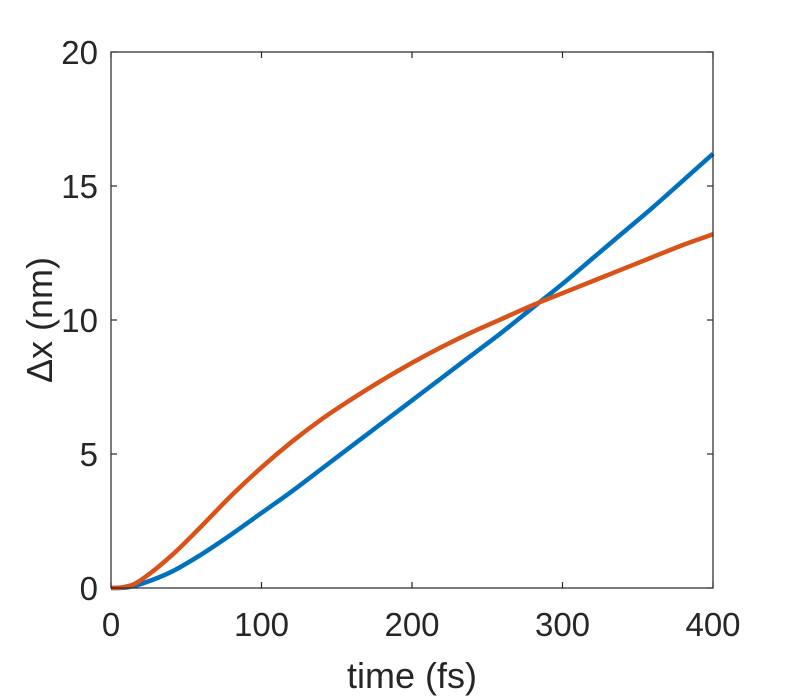 This screenshot has width=789, height=700. Describe the element at coordinates (79, 320) in the screenshot. I see `y-tick-label: 10` at that location.